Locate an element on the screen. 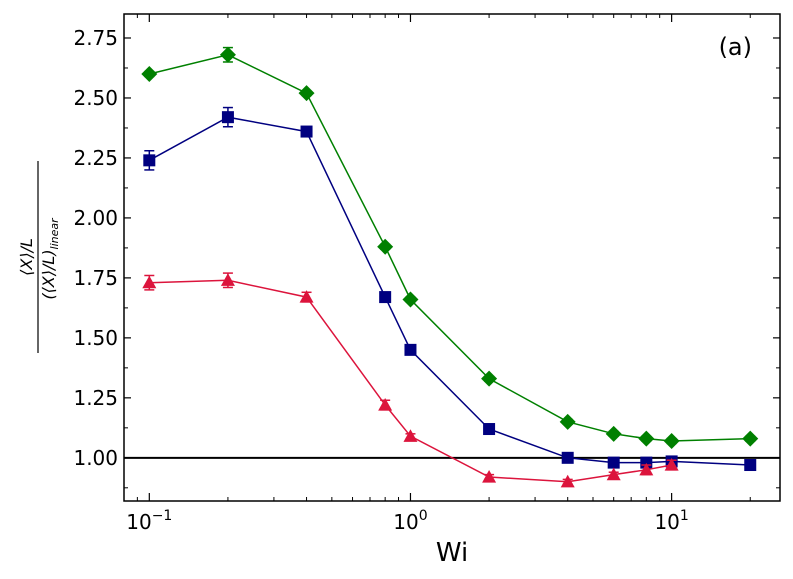 The width and height of the screenshot is (793, 579). x-tick-label: 10⁻¹ is located at coordinates (149, 521).